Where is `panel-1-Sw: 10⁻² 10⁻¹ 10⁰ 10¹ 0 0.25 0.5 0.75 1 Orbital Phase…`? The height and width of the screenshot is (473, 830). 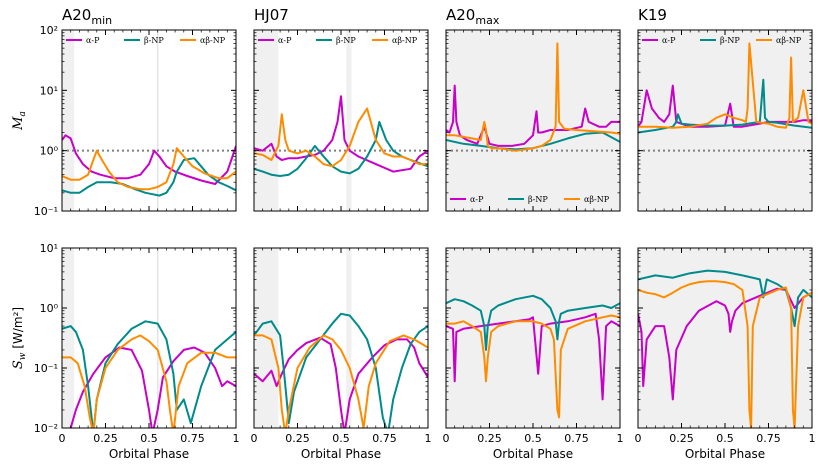 panel-1-Sw: 10⁻² 10⁻¹ 10⁰ 10¹ 0 0.25 0.5 0.75 1 Orbital Phase… is located at coordinates (125, 351).